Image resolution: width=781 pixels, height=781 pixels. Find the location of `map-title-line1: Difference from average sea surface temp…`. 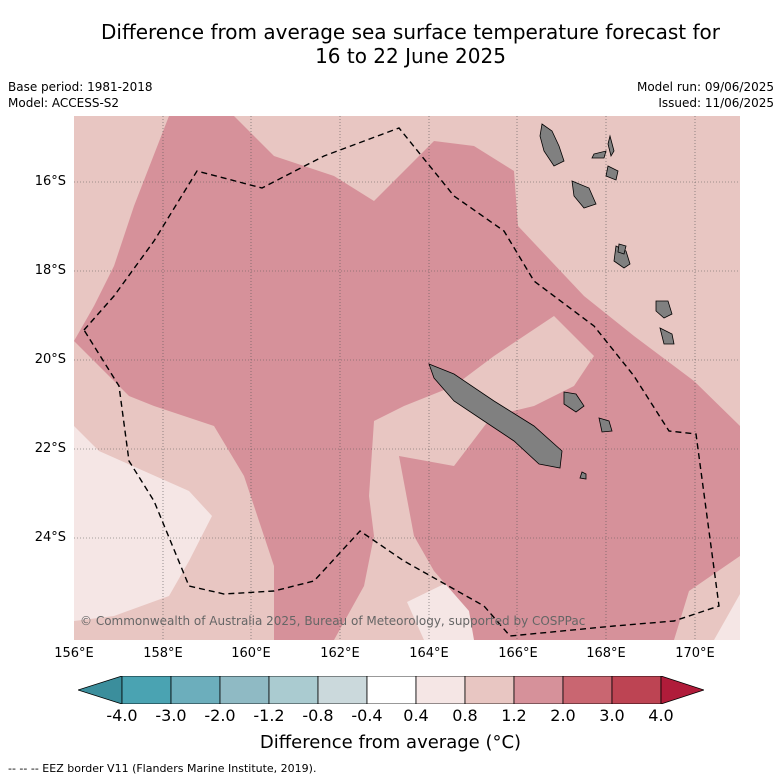

map-title-line1: Difference from average sea surface temp… is located at coordinates (410, 32).